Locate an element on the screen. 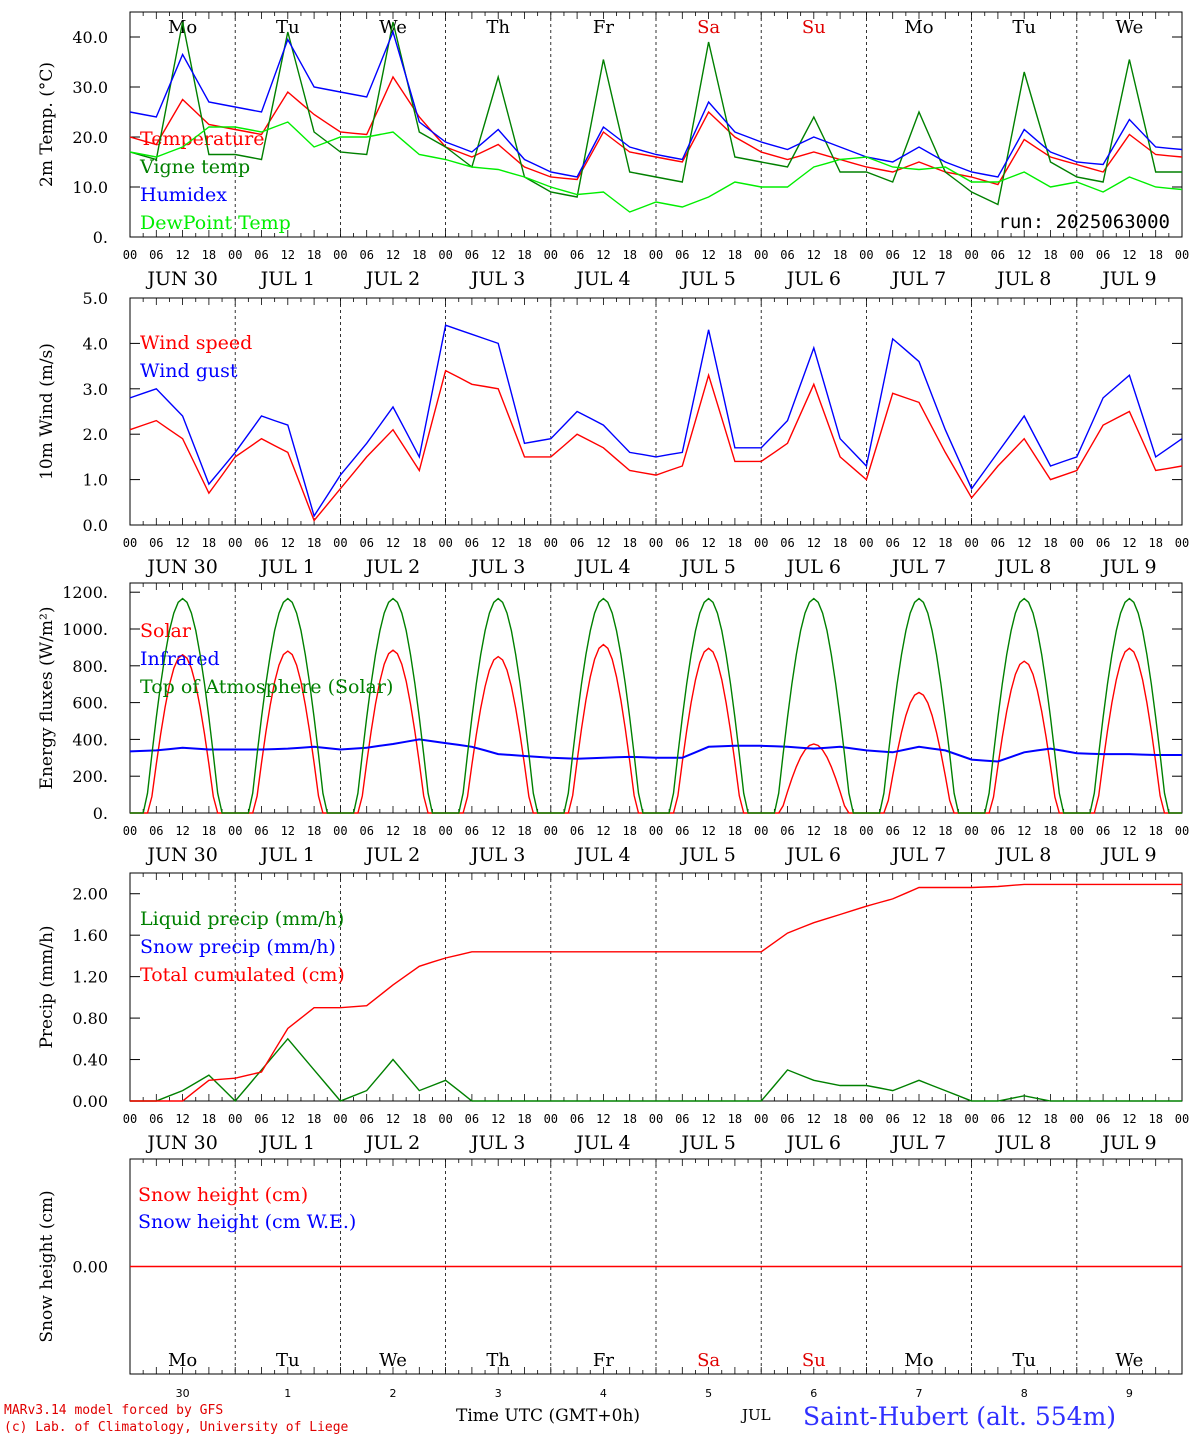  run-label: run: 2025063000 is located at coordinates (1084, 222).